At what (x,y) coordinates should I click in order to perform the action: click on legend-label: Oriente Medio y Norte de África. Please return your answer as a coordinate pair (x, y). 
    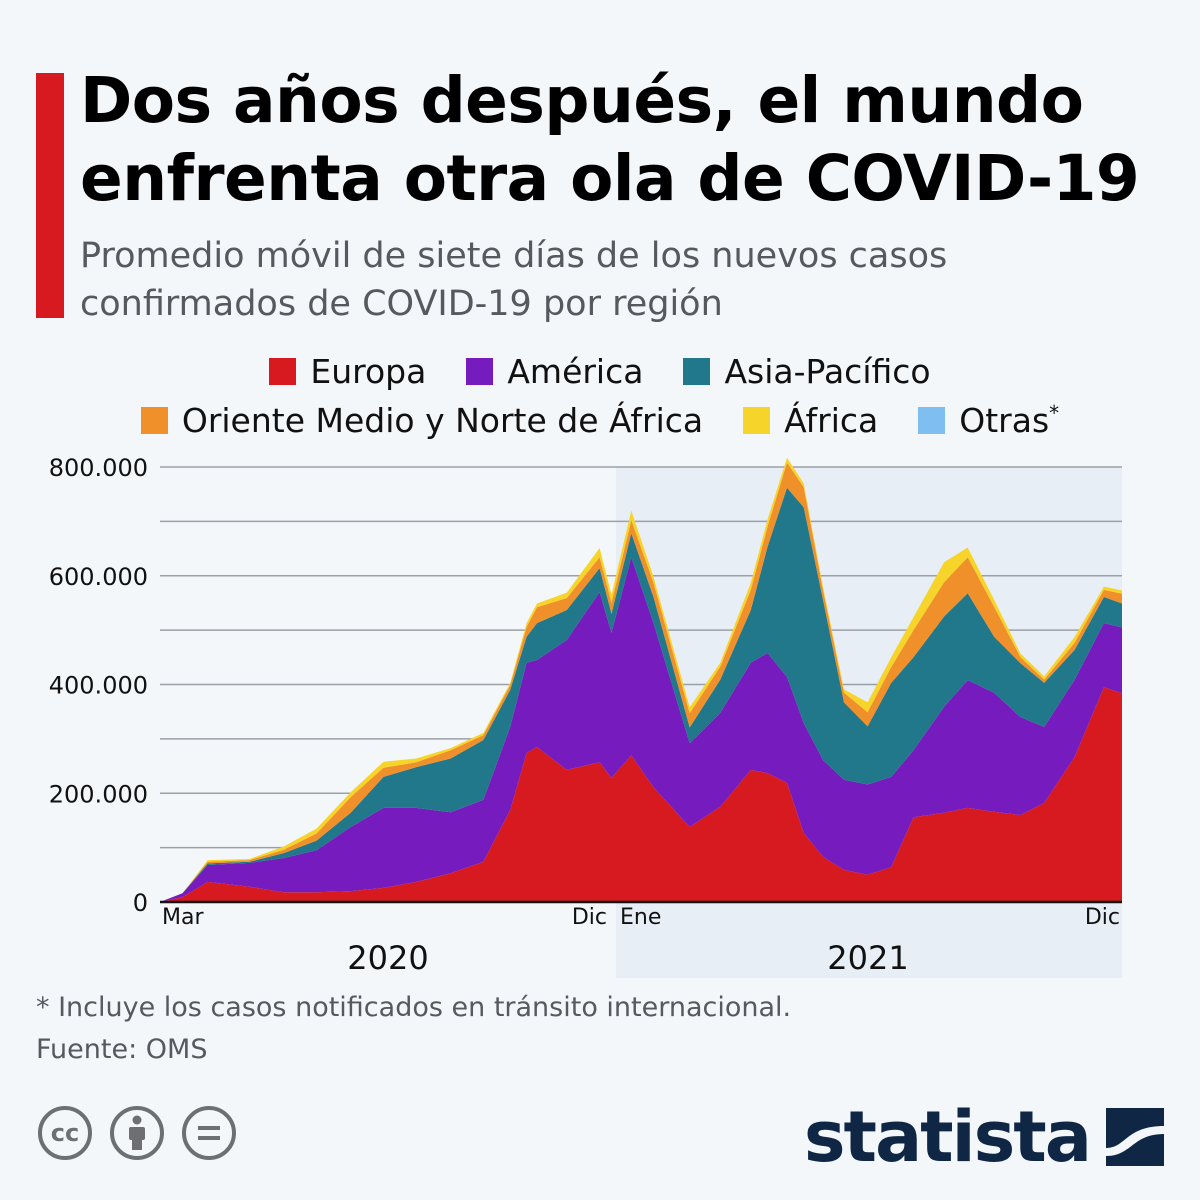
    Looking at the image, I should click on (442, 420).